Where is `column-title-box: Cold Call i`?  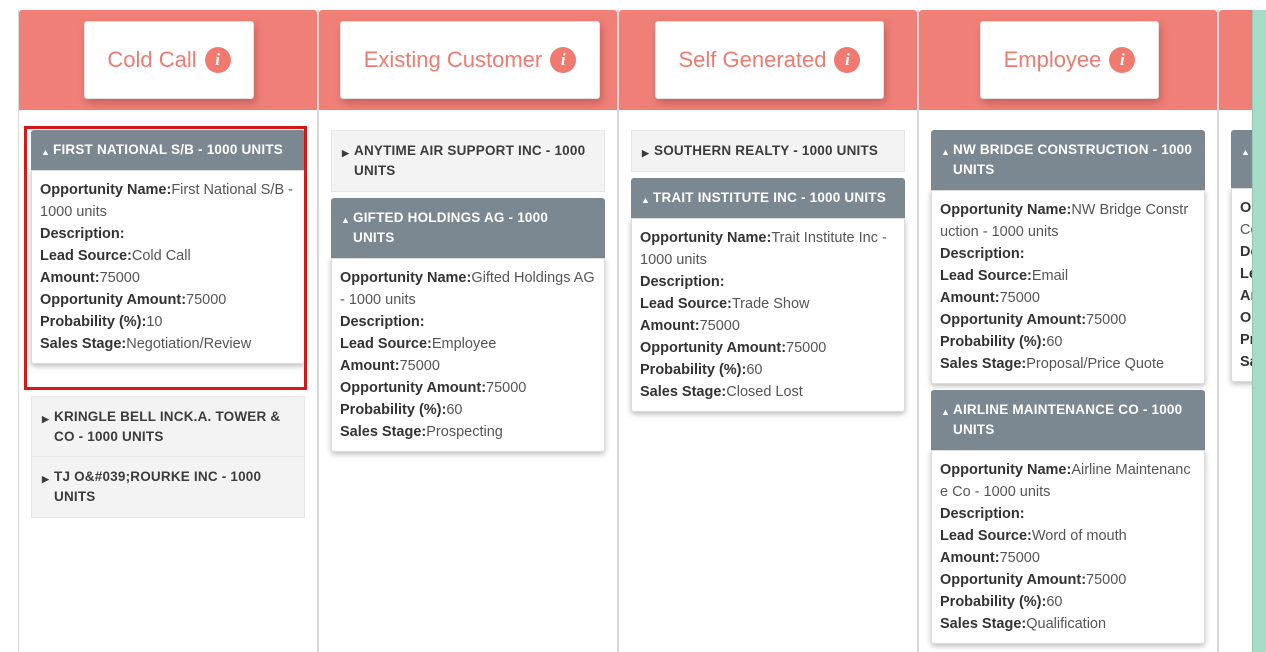 column-title-box: Cold Call i is located at coordinates (169, 60).